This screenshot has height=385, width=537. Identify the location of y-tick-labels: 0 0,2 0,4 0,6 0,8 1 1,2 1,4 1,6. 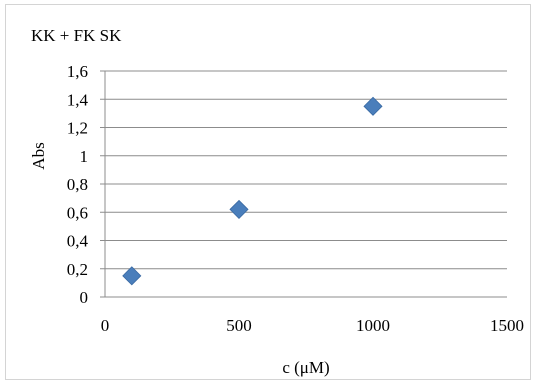
(78, 184).